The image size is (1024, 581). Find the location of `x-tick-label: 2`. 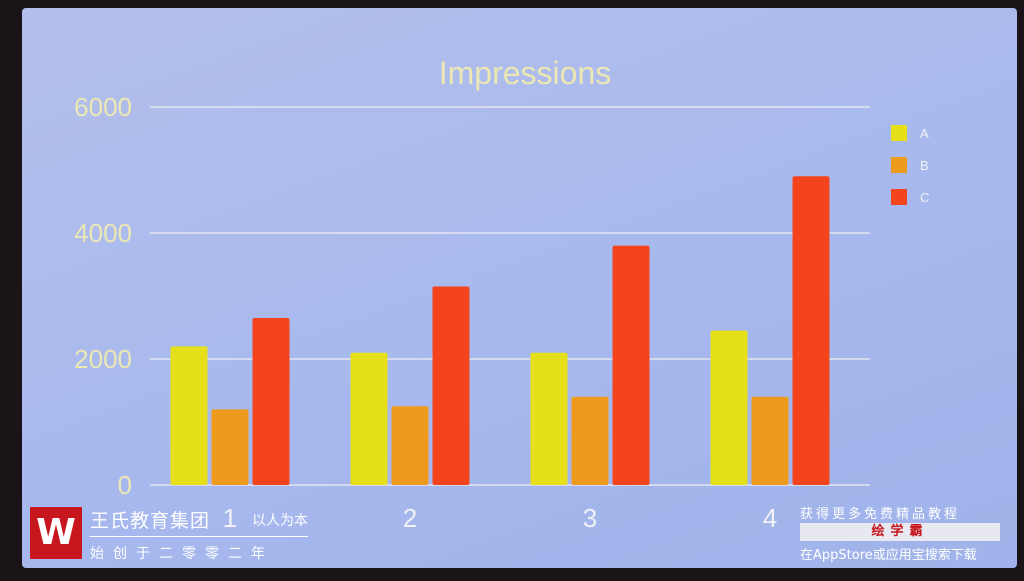

x-tick-label: 2 is located at coordinates (410, 518).